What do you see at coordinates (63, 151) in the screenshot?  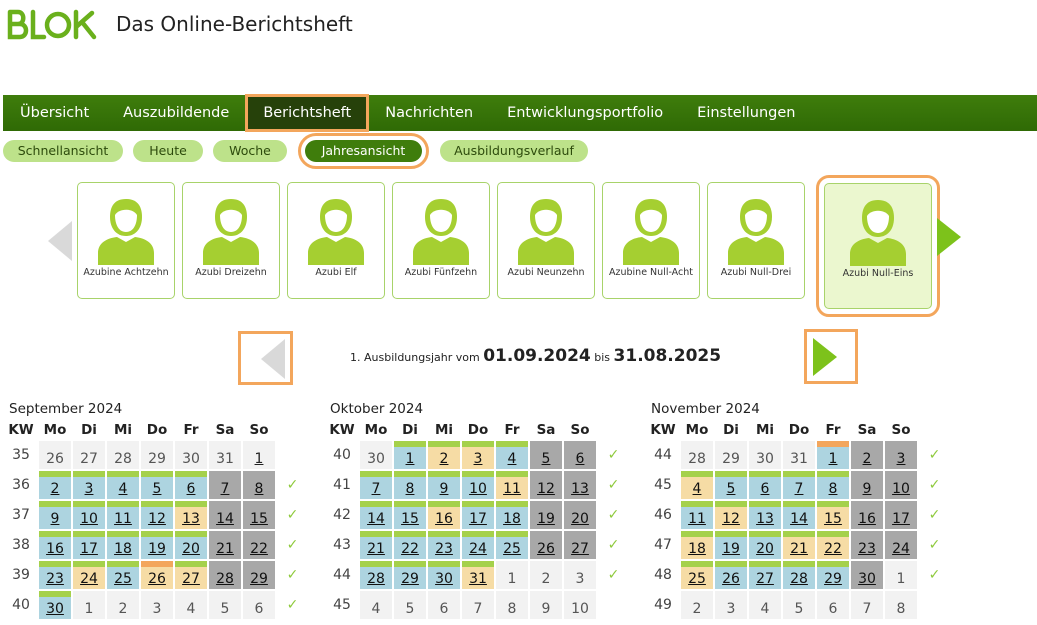 I see `tab-schnellansicht: Schnellansicht` at bounding box center [63, 151].